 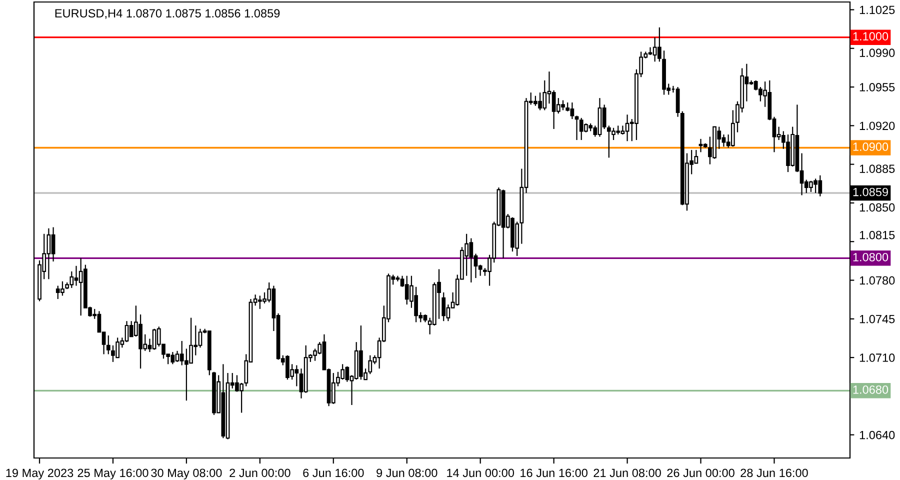 What do you see at coordinates (480, 473) in the screenshot?
I see `x-tick-label: 14 Jun 00:00` at bounding box center [480, 473].